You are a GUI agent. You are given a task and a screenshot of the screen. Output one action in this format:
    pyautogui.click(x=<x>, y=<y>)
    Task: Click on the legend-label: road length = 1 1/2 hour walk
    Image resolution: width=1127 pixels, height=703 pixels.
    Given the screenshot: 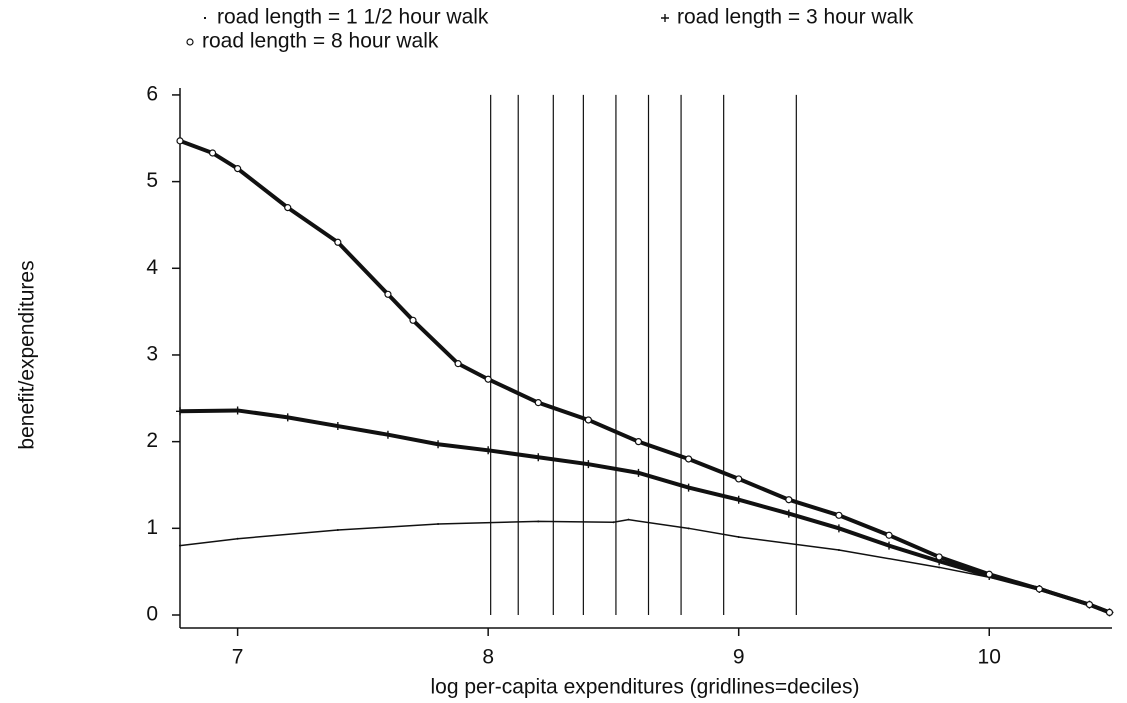 What is the action you would take?
    pyautogui.click(x=353, y=17)
    